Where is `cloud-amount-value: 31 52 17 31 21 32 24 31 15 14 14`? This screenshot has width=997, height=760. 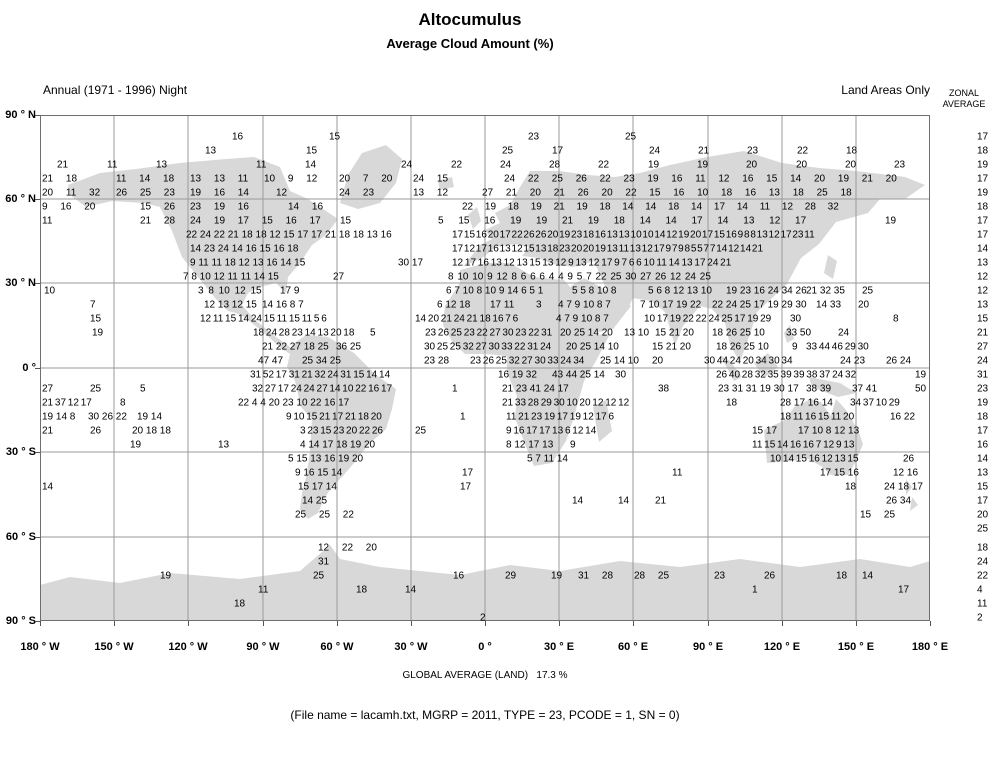
cloud-amount-value: 31 52 17 31 21 32 24 31 15 14 14 is located at coordinates (320, 375).